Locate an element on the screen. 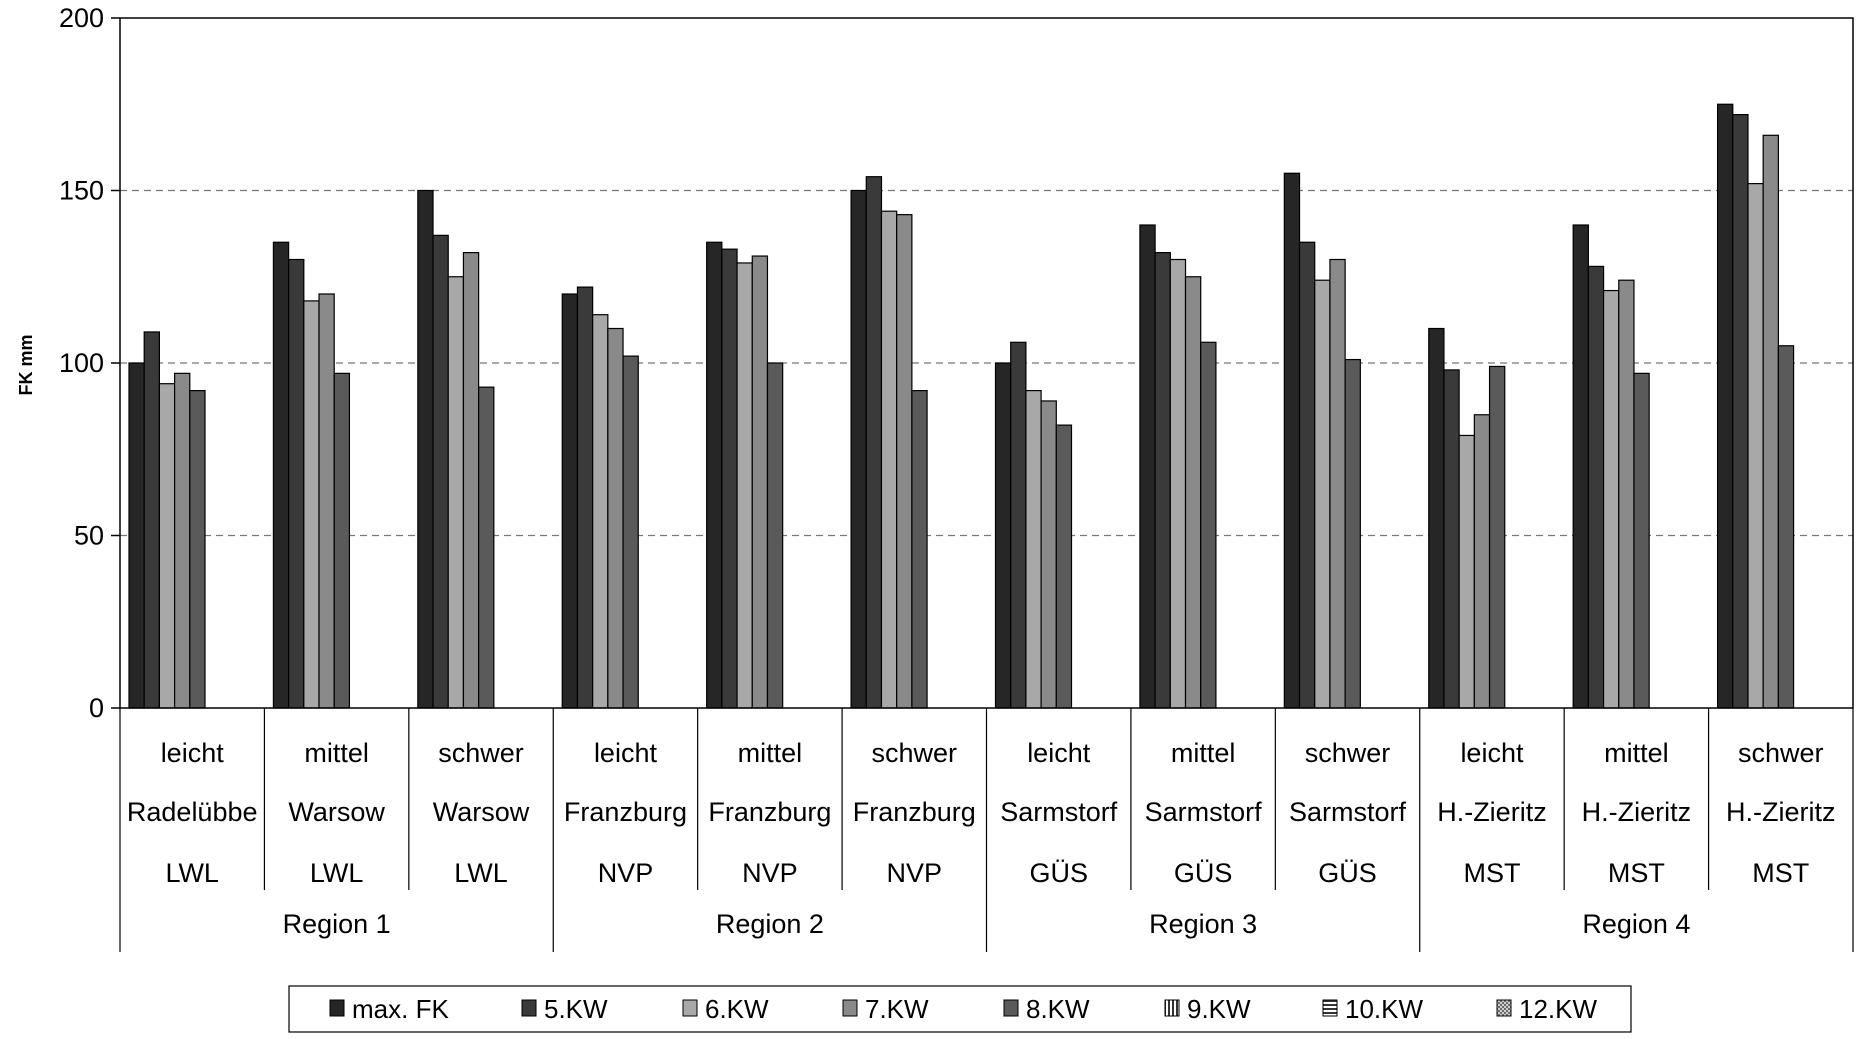 The height and width of the screenshot is (1039, 1859). y-tick-label: 50 is located at coordinates (89, 536).